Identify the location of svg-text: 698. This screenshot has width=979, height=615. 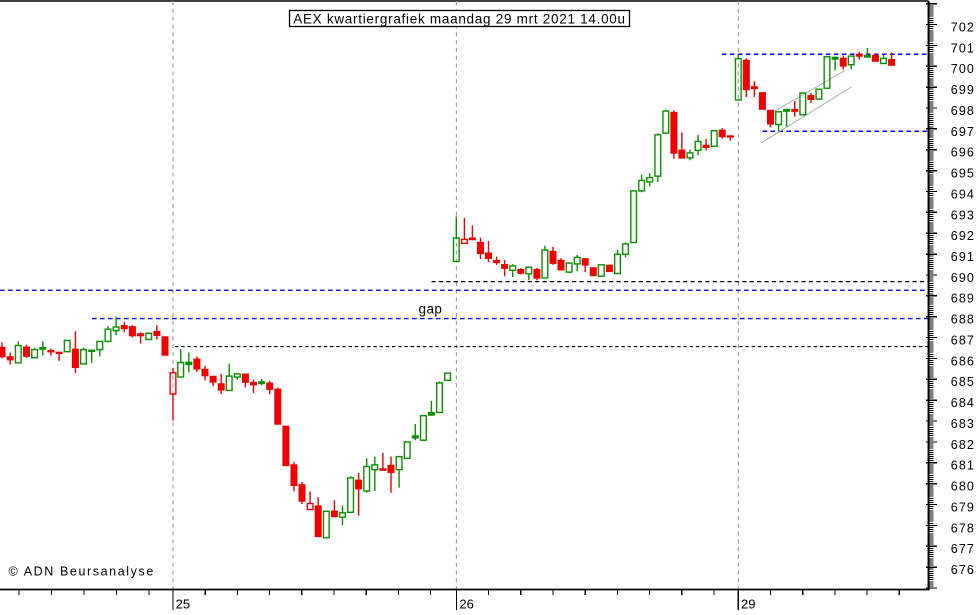
(963, 111).